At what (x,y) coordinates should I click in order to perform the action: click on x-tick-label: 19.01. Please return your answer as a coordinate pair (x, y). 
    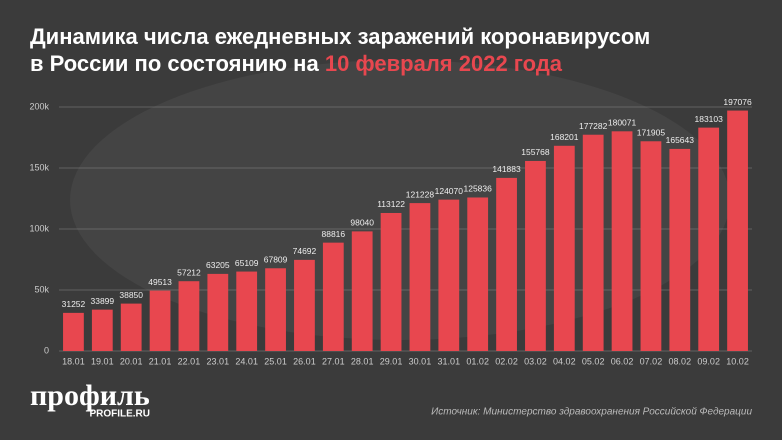
    Looking at the image, I should click on (102, 361).